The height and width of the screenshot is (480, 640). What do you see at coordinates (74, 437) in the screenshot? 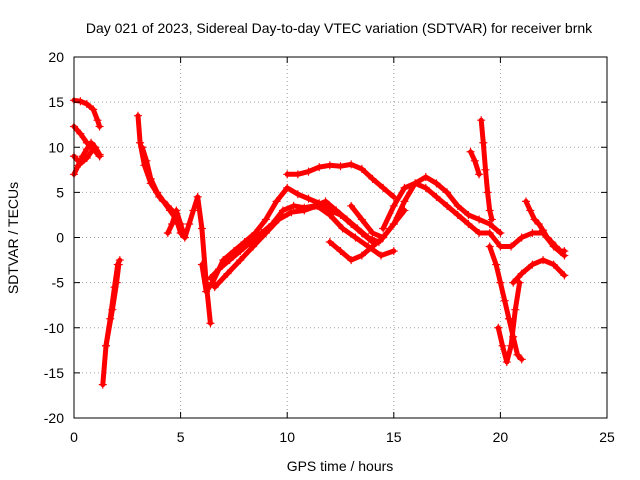
I see `x-tick-label: 0` at bounding box center [74, 437].